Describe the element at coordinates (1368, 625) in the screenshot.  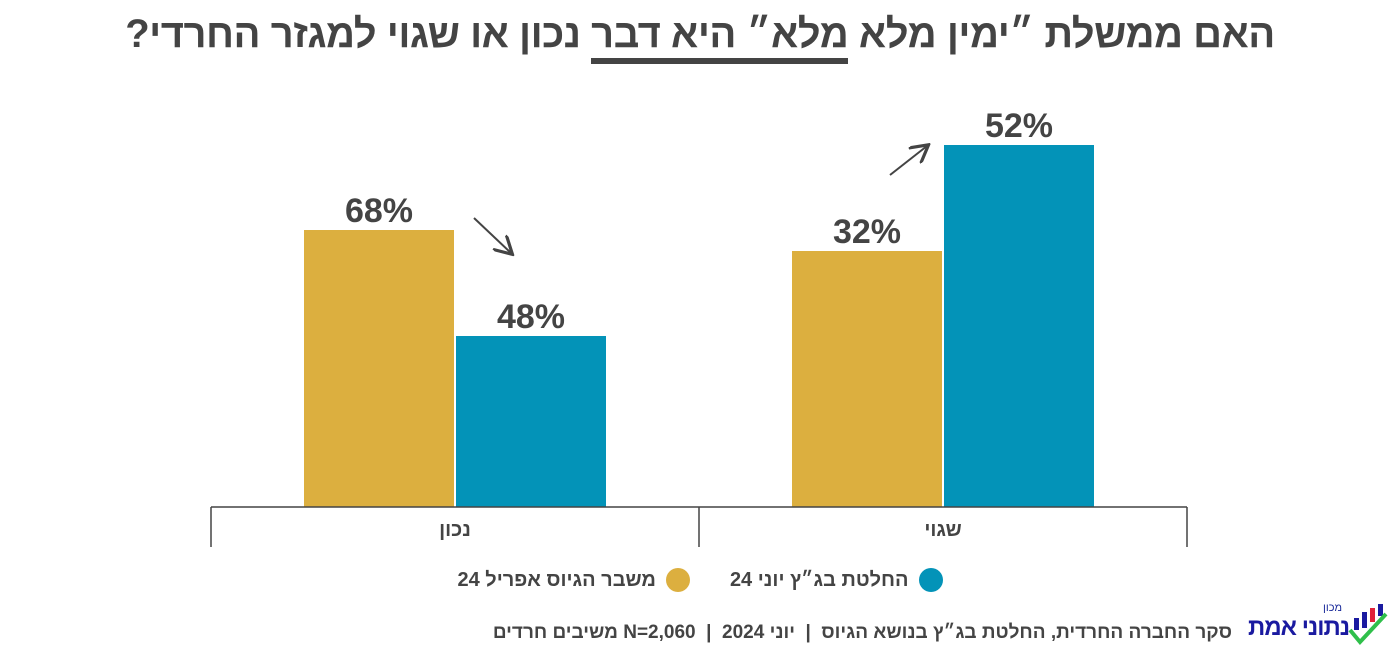
I see `logo-chart-check-icon` at that location.